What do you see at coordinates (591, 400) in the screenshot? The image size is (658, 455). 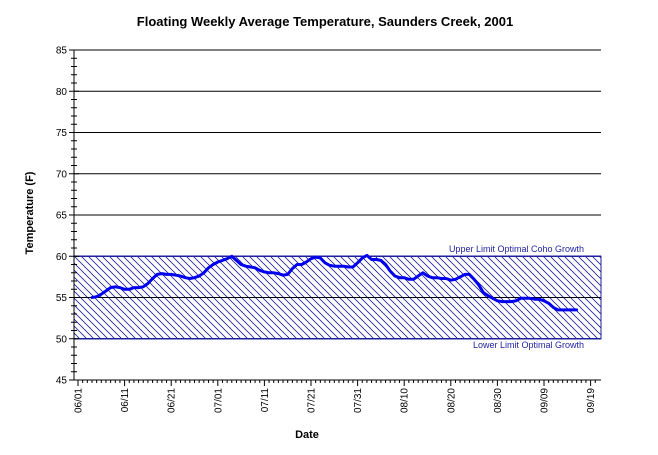 I see `x-tick-label: 09/19` at bounding box center [591, 400].